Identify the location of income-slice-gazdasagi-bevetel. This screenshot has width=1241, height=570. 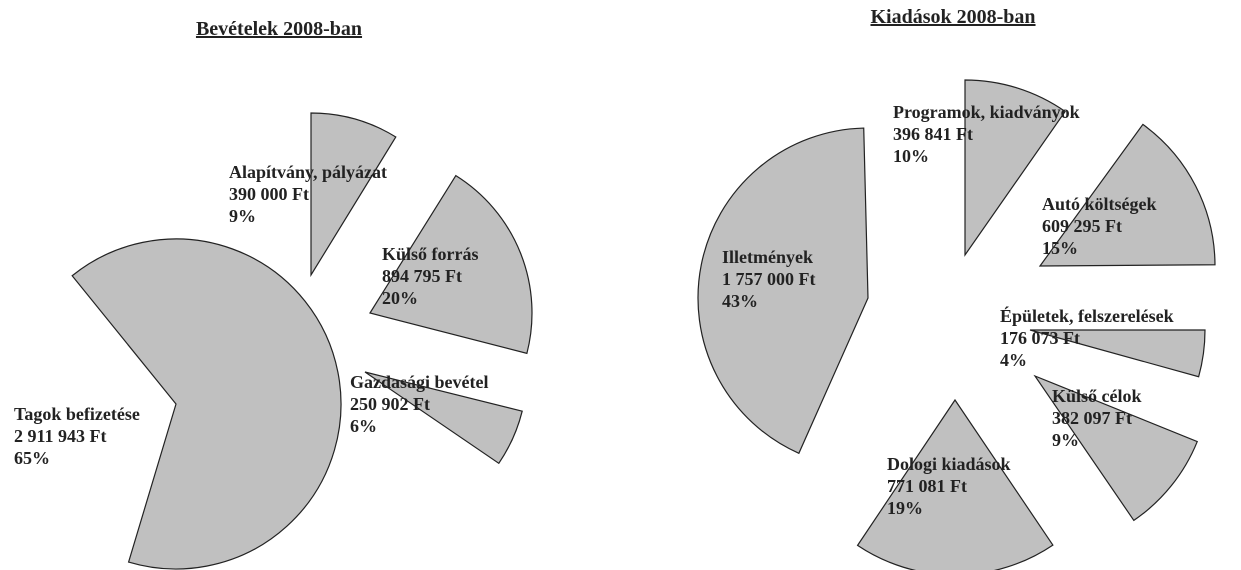
(443, 418).